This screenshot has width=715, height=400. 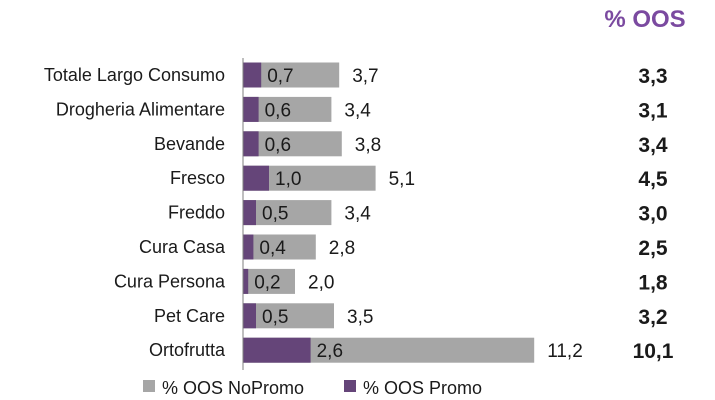 I want to click on value-label-nopromo: 11,2, so click(x=565, y=351).